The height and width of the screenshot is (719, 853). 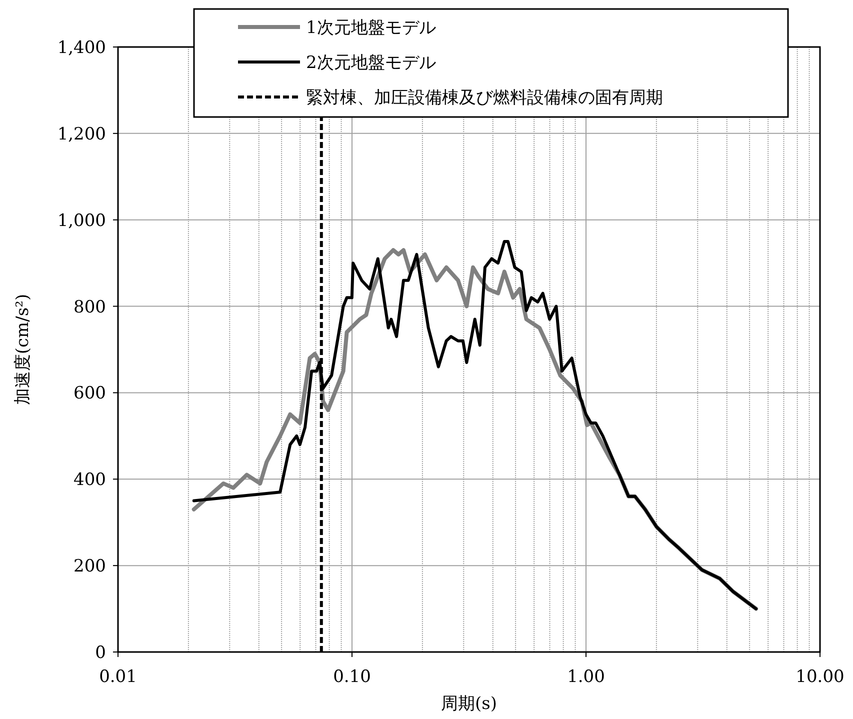 I want to click on y-tick-label: 200, so click(x=90, y=566).